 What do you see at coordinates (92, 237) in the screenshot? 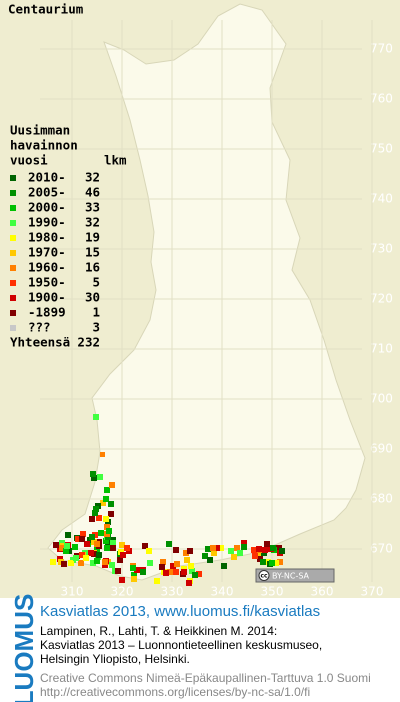
I see `legend-count: 19` at bounding box center [92, 237].